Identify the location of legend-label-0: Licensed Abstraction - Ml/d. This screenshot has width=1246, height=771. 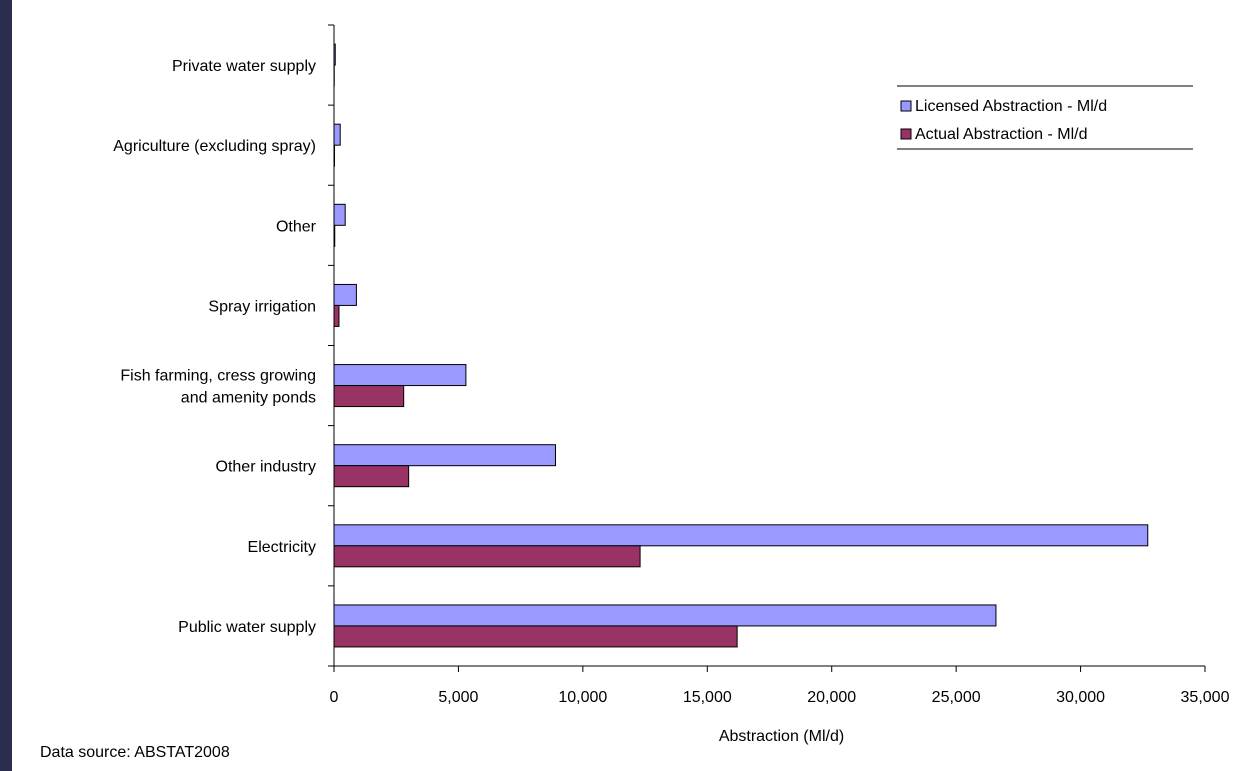
(1011, 106).